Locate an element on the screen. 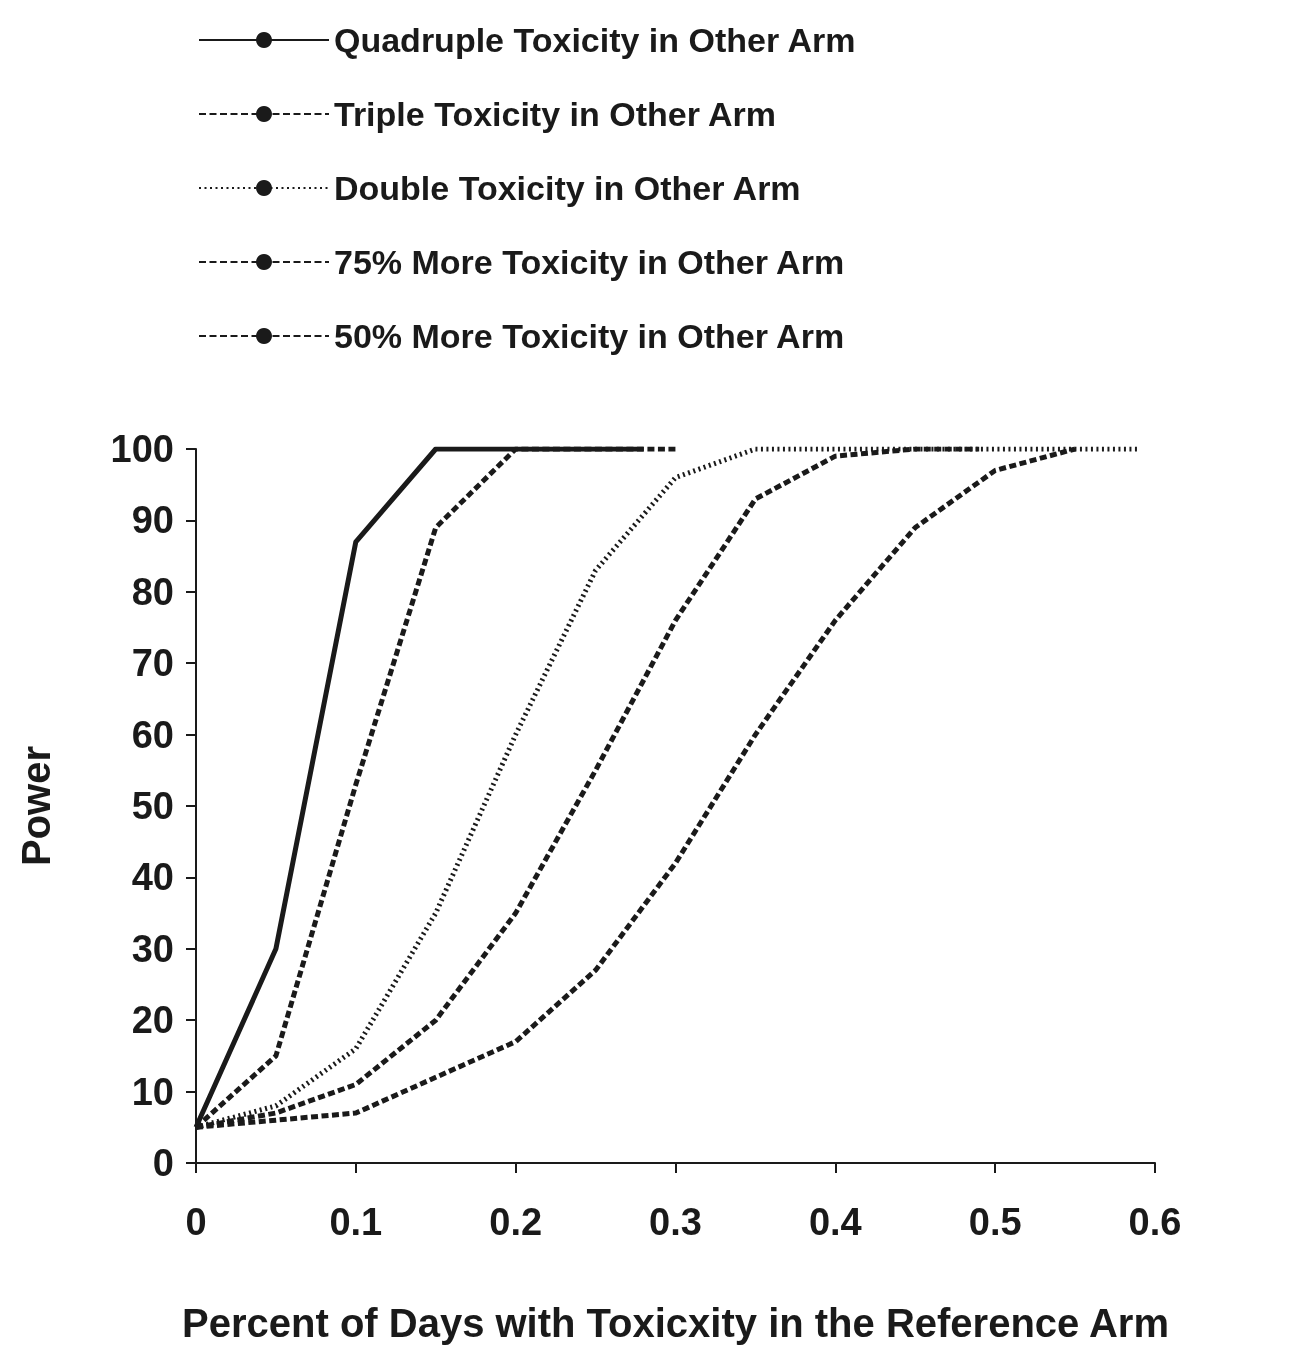 The width and height of the screenshot is (1303, 1355). legend-label: Triple Toxicity in Other Arm is located at coordinates (555, 114).